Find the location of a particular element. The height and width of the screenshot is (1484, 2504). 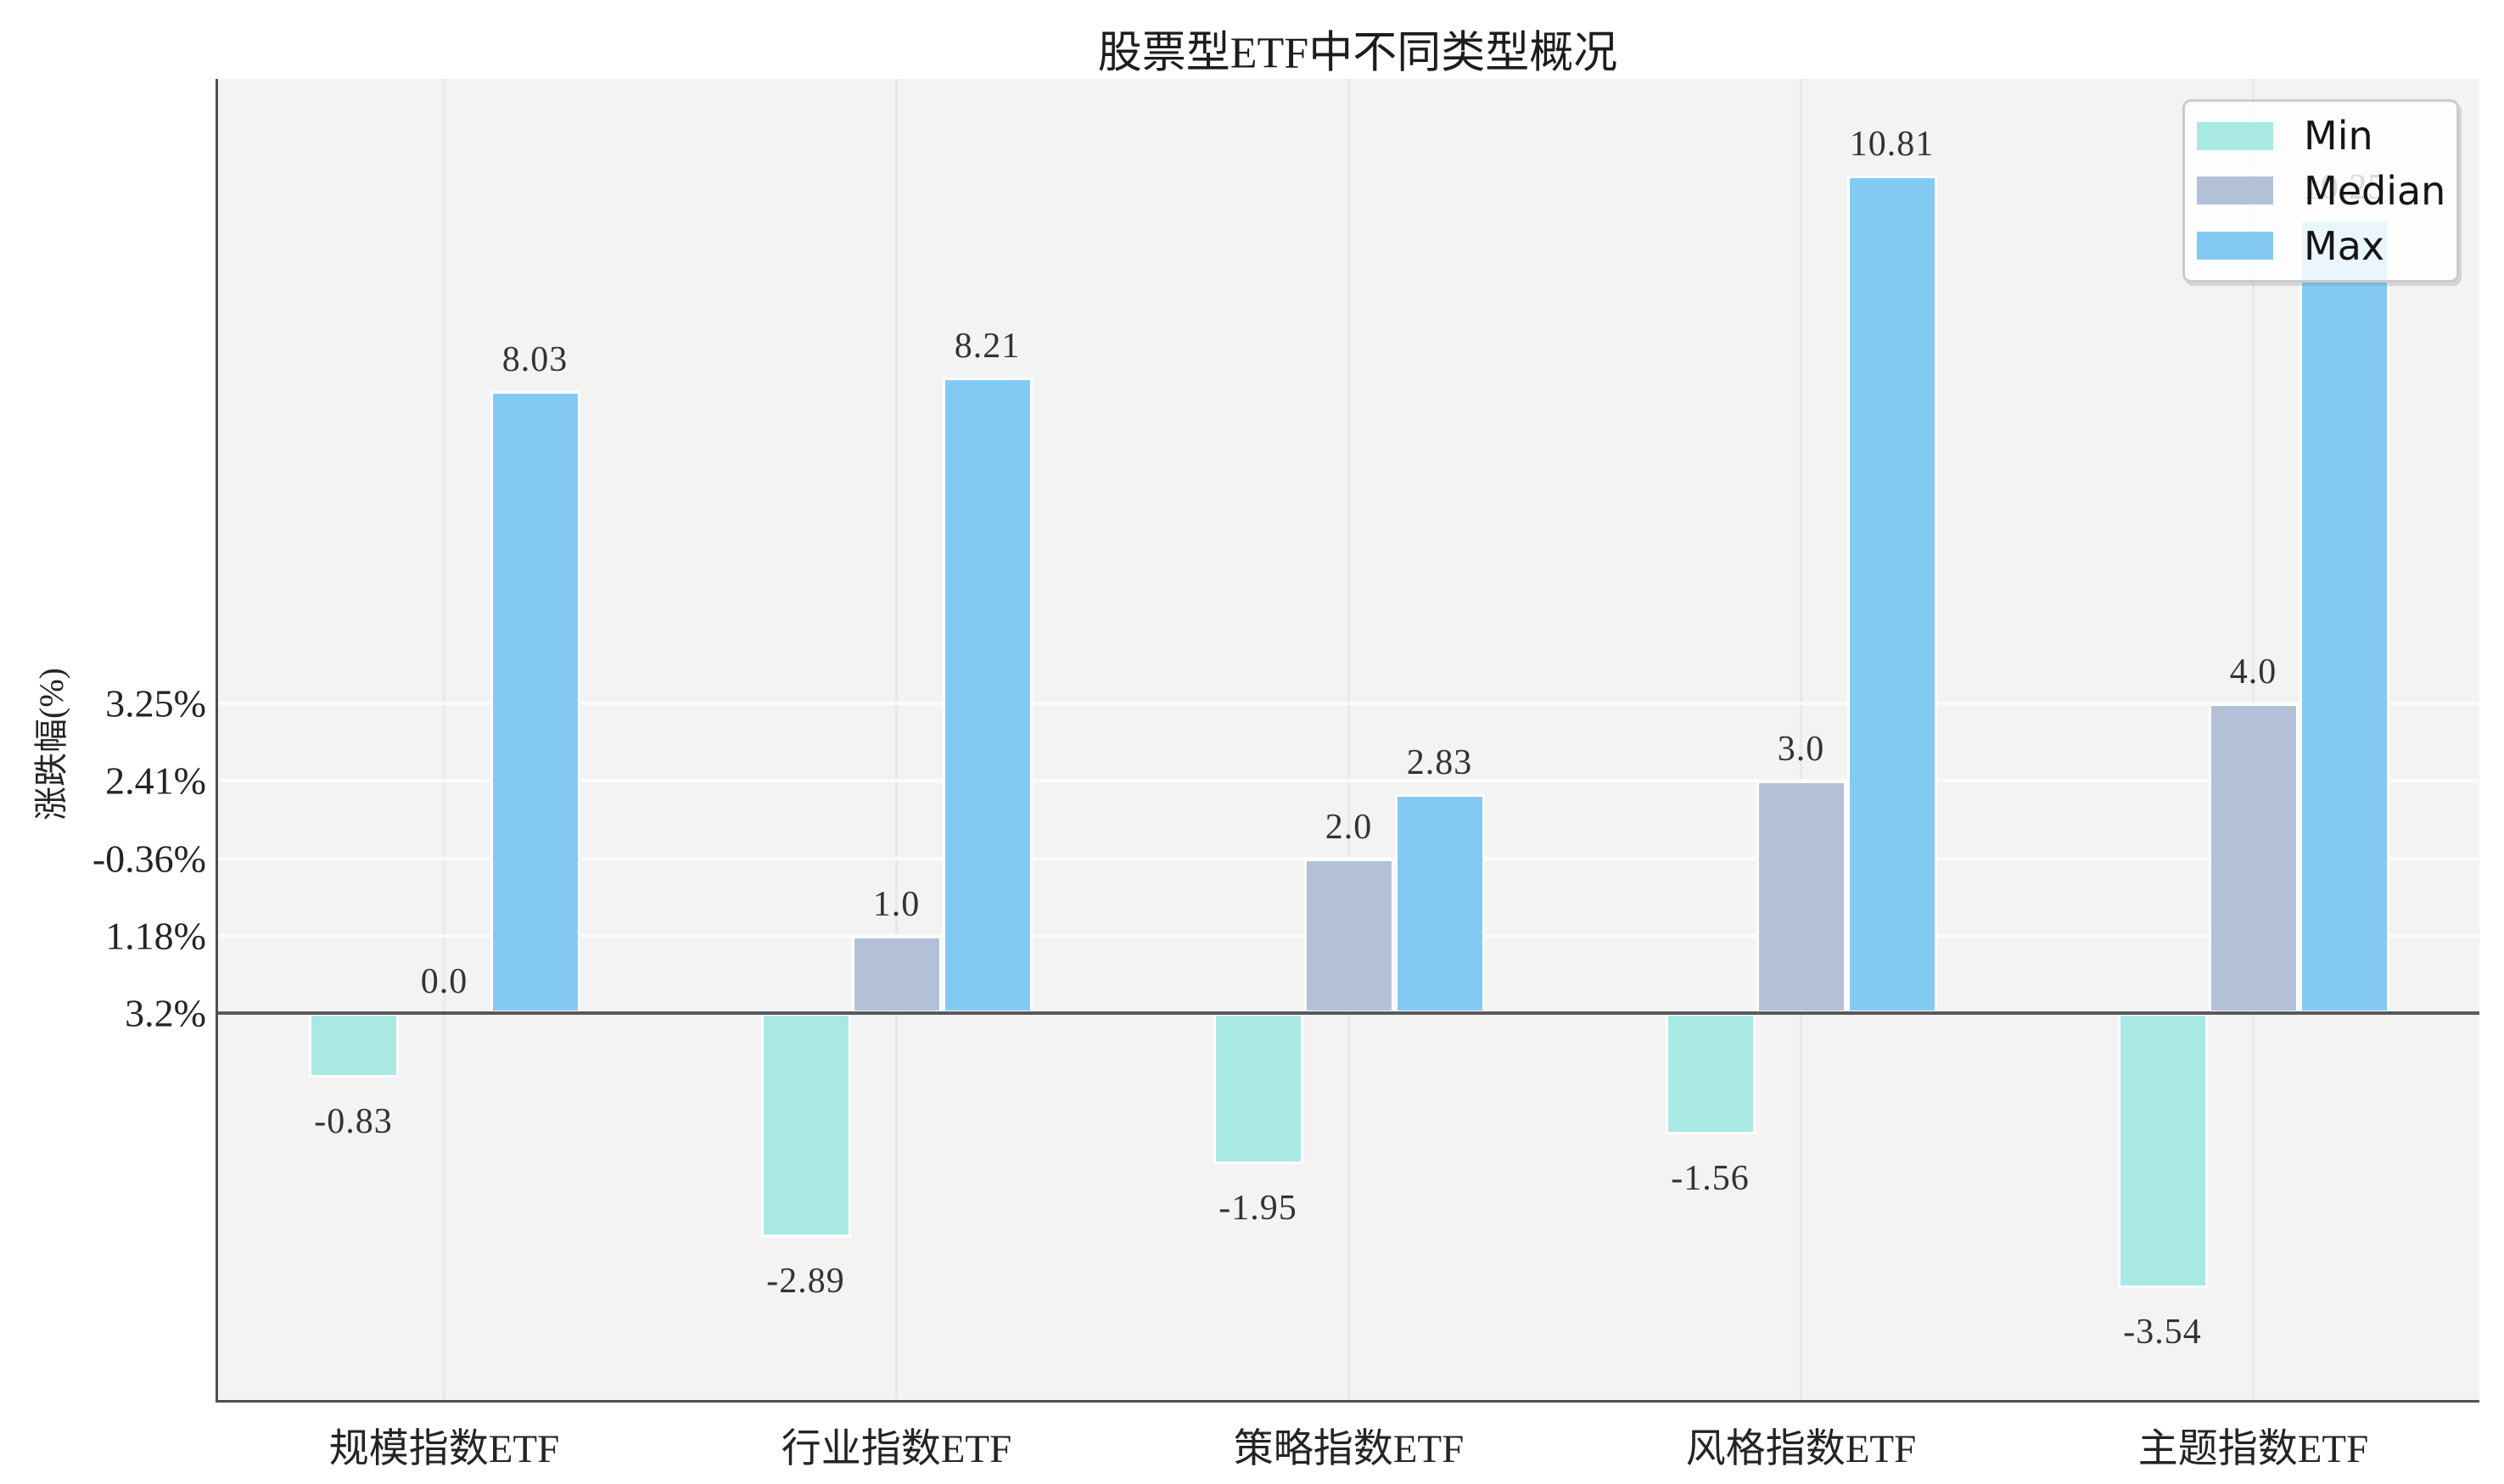

bar-value-label: 8.03 is located at coordinates (535, 360).